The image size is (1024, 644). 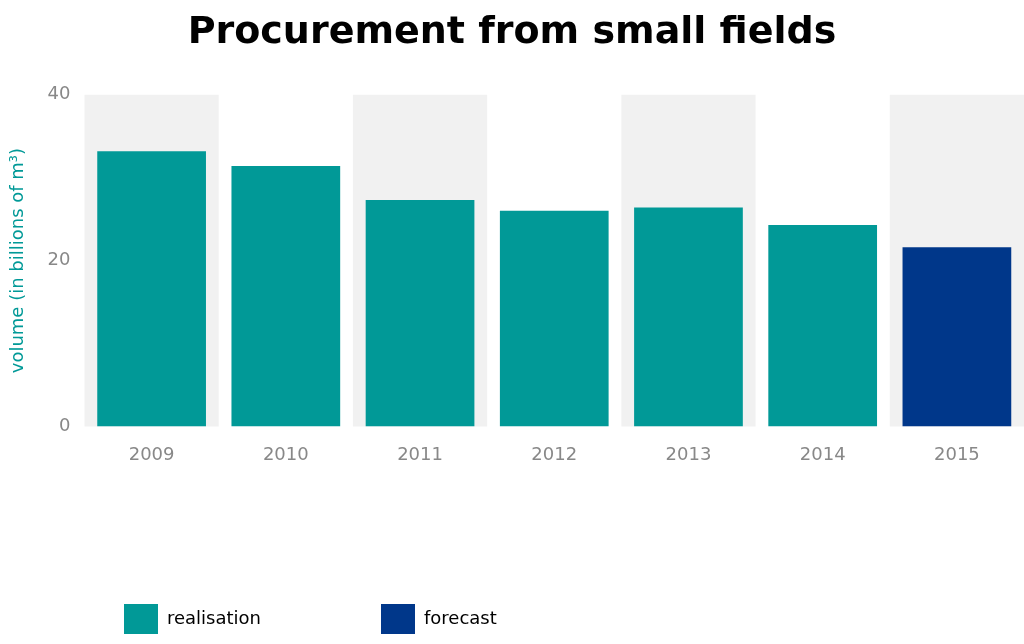 What do you see at coordinates (214, 617) in the screenshot?
I see `legend-label: realisation` at bounding box center [214, 617].